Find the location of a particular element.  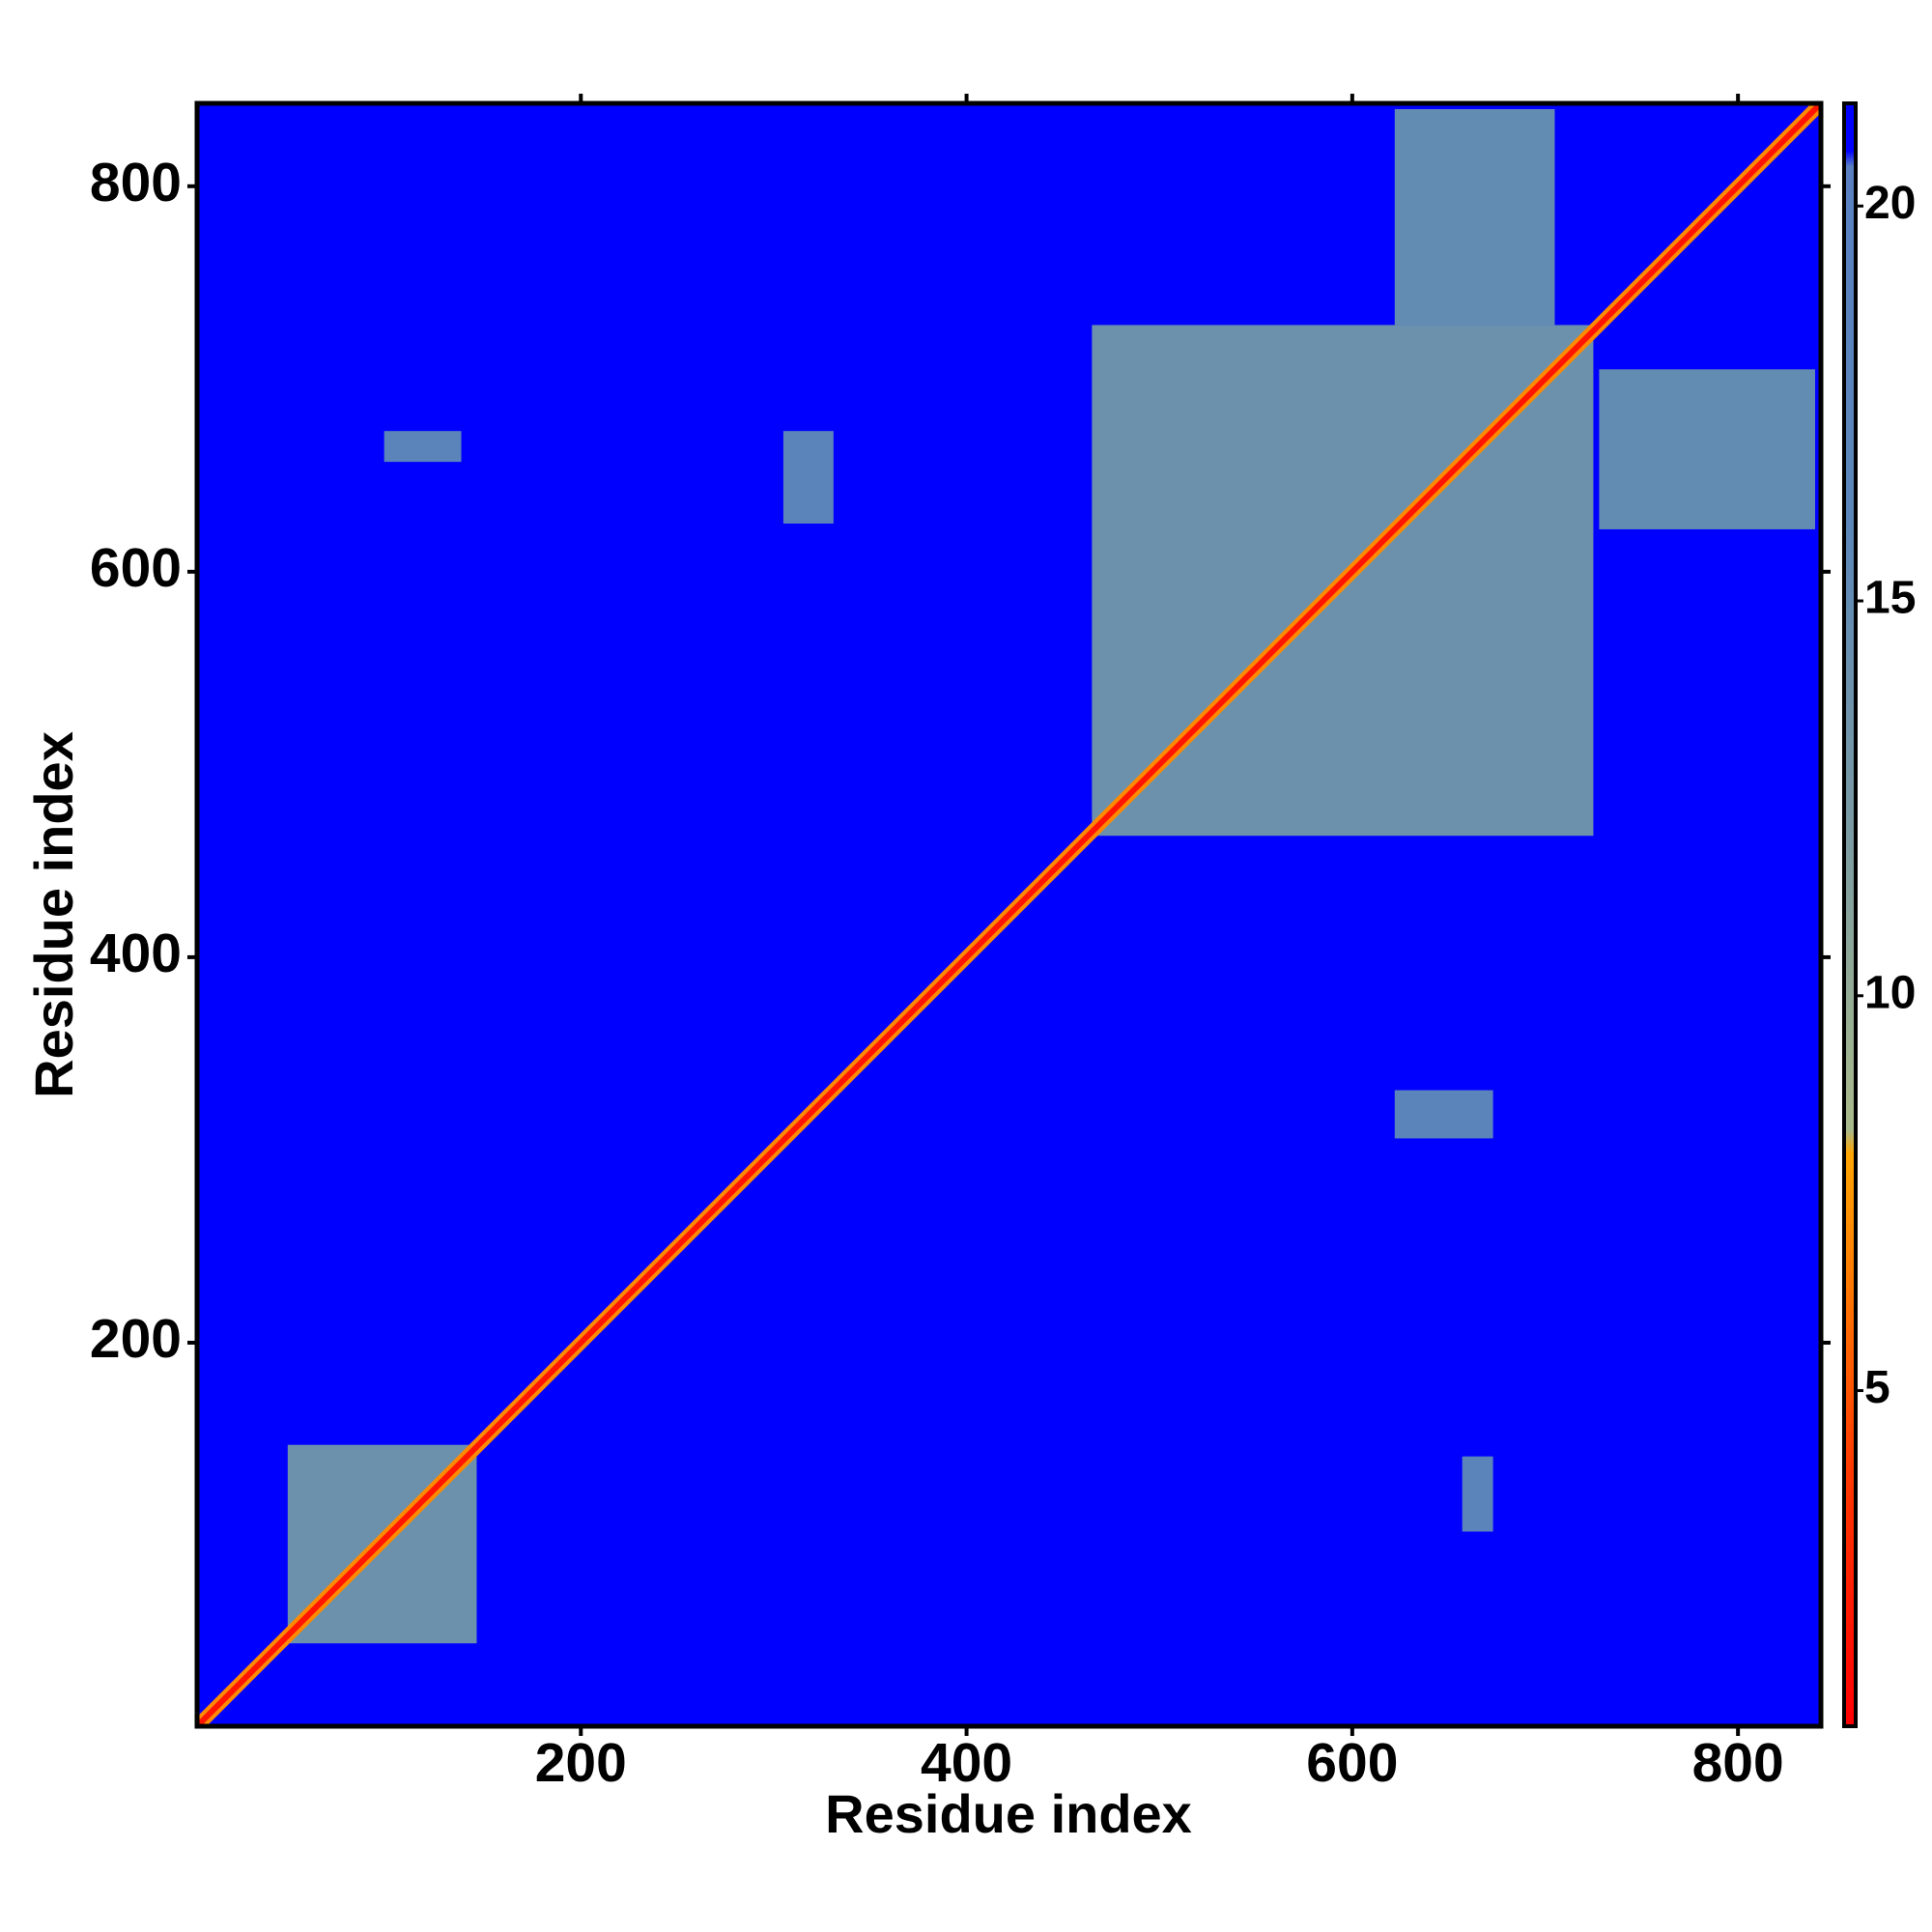

colorbar is located at coordinates (1850, 914).